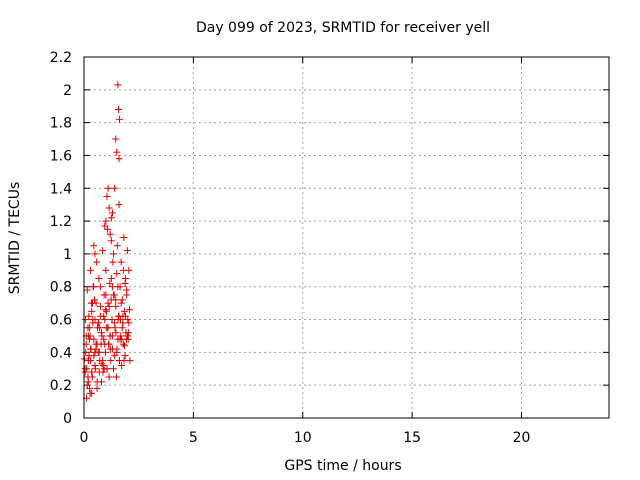  Describe the element at coordinates (61, 386) in the screenshot. I see `y-tick-label: 0.2` at that location.